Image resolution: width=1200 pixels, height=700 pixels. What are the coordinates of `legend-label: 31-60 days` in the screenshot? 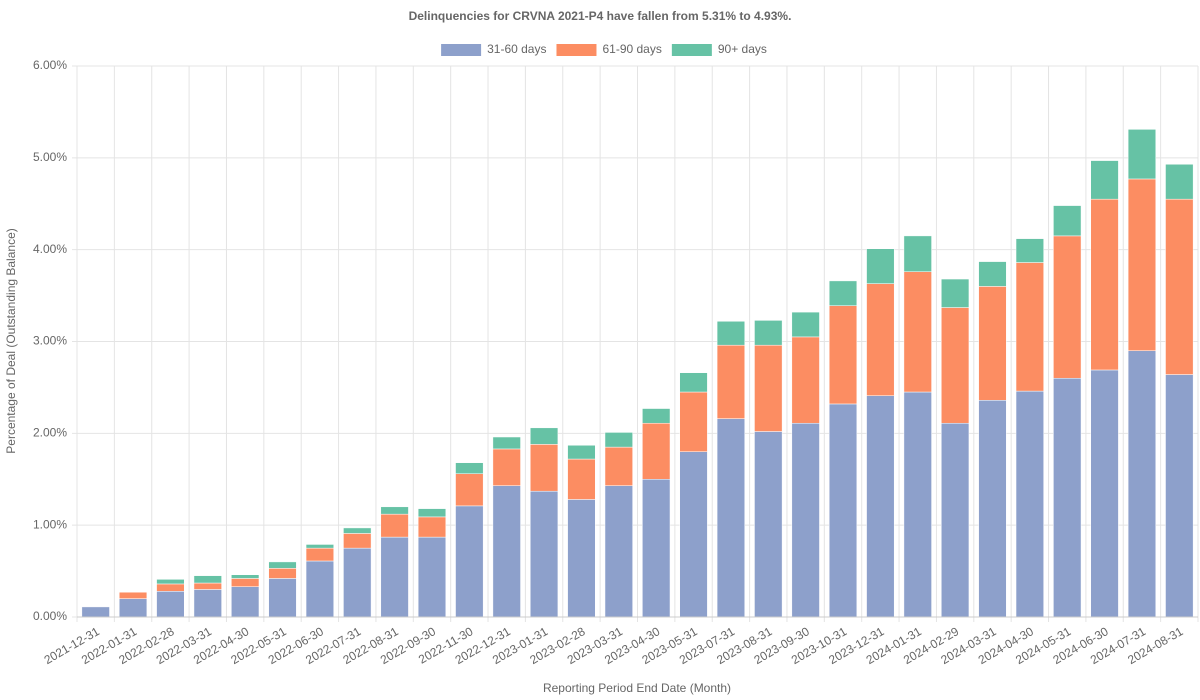 It's located at (516, 49).